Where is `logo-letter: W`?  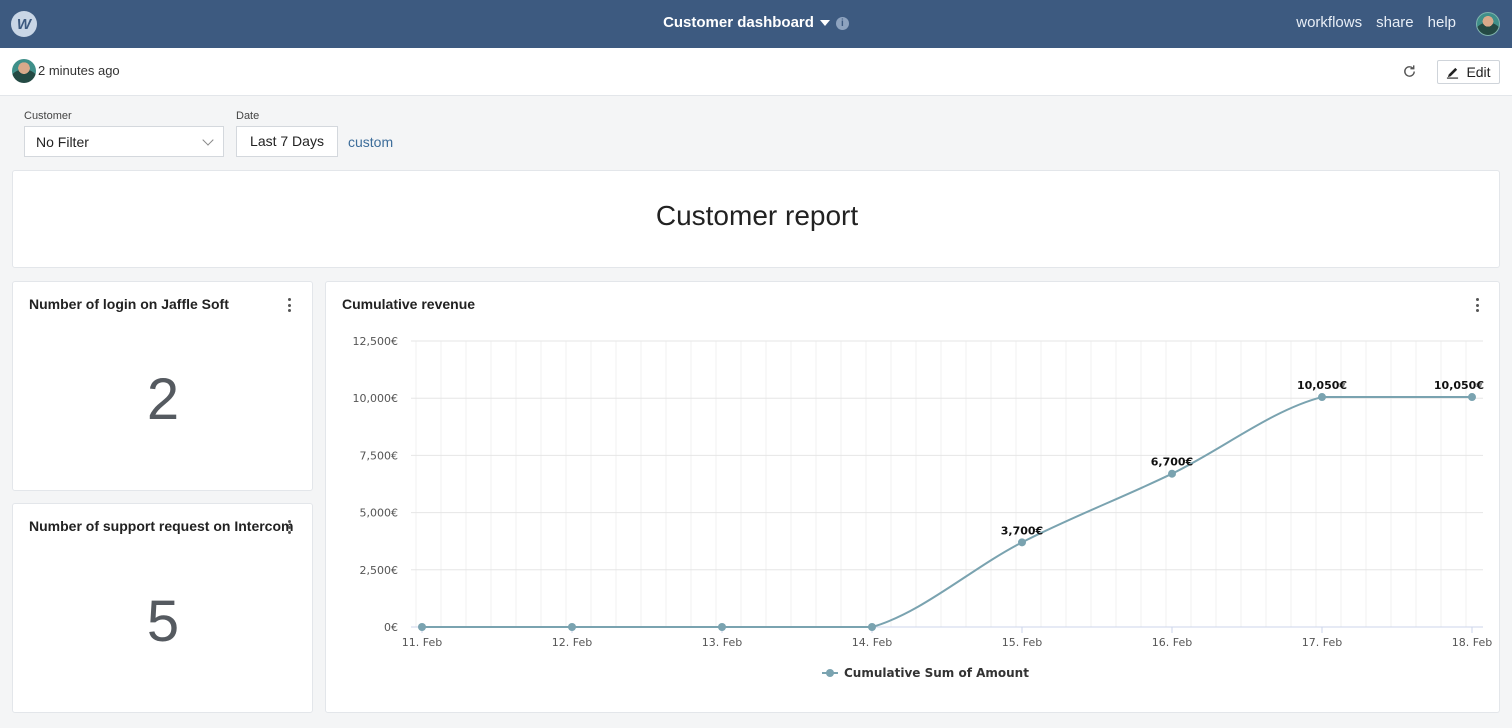
logo-letter: W is located at coordinates (24, 24).